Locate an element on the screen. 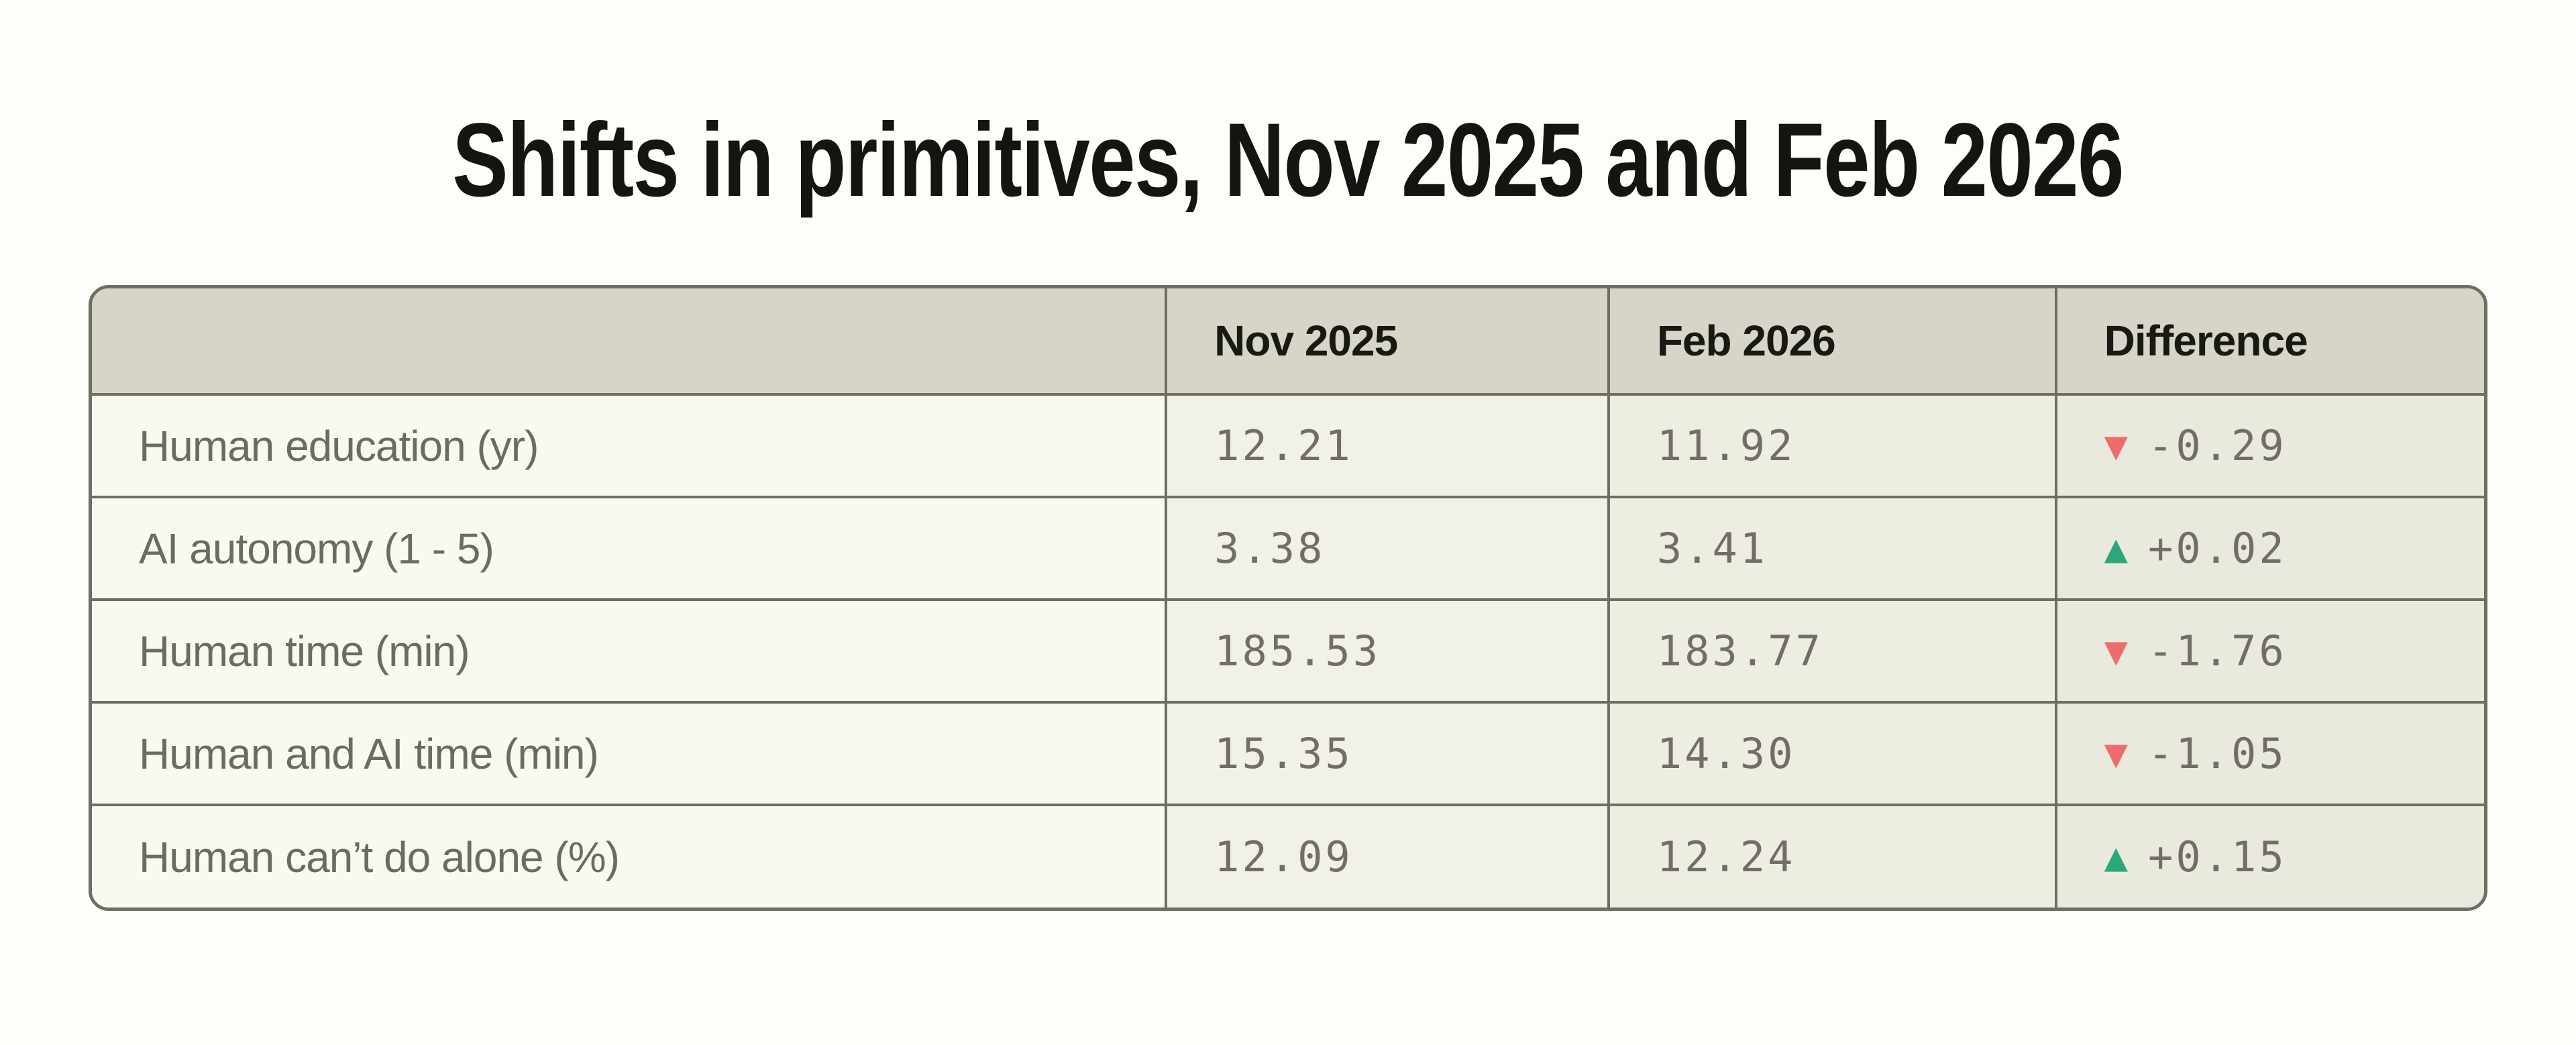 This screenshot has height=1045, width=2576. nov-2025-value: 3.38 is located at coordinates (1387, 548).